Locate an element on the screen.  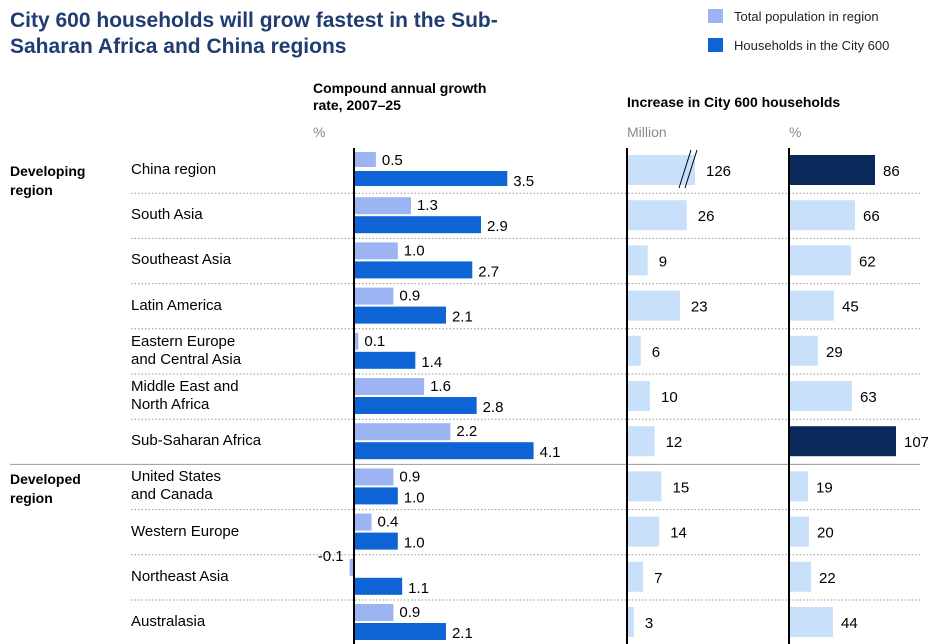
bar-increase-percent-latin-america is located at coordinates (811, 305).